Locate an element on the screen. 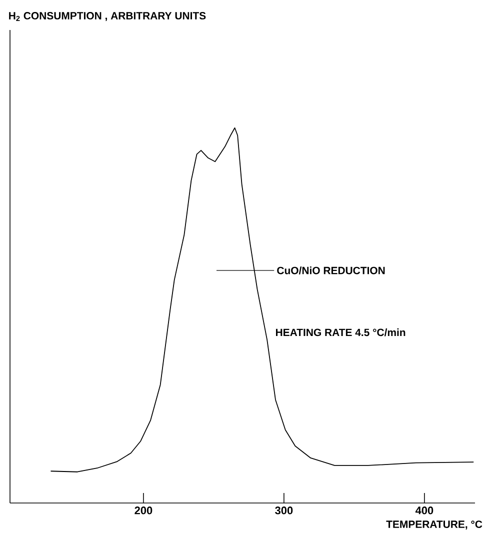 The image size is (490, 535). annotation: CuO/NiO REDUCTION is located at coordinates (331, 270).